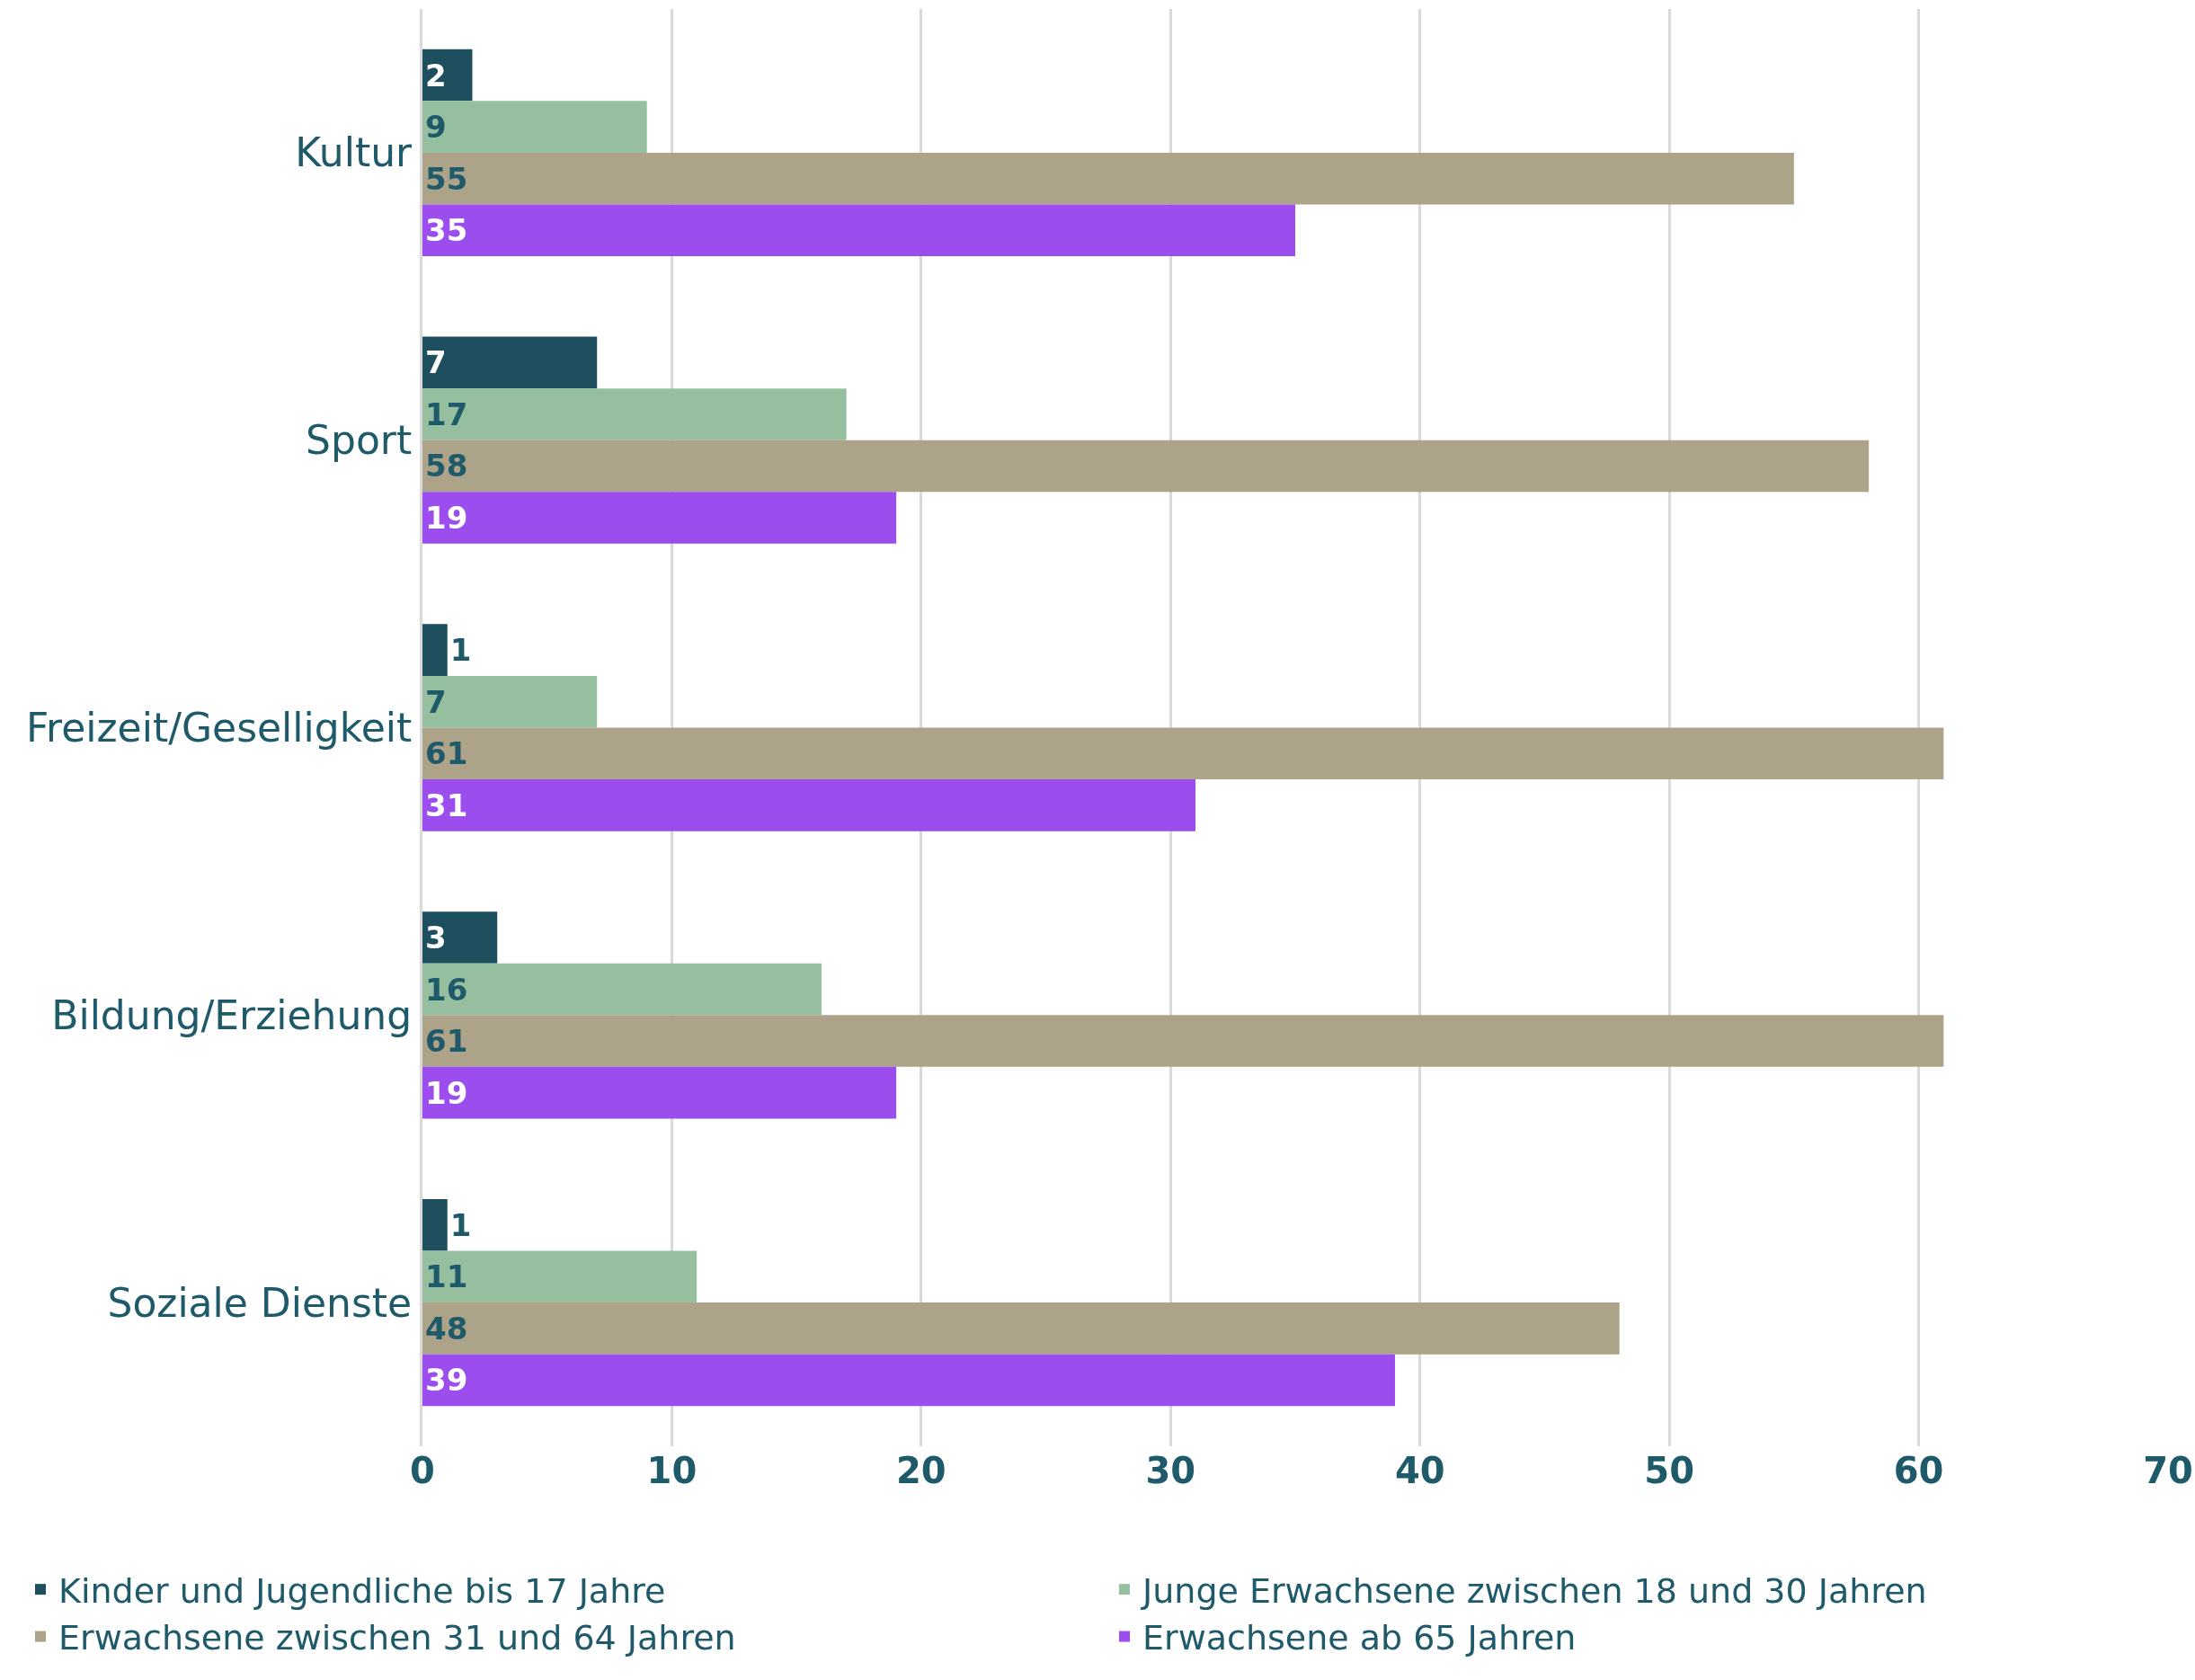  I want to click on y-tick-label: Freizeit/Geselligkeit, so click(219, 727).